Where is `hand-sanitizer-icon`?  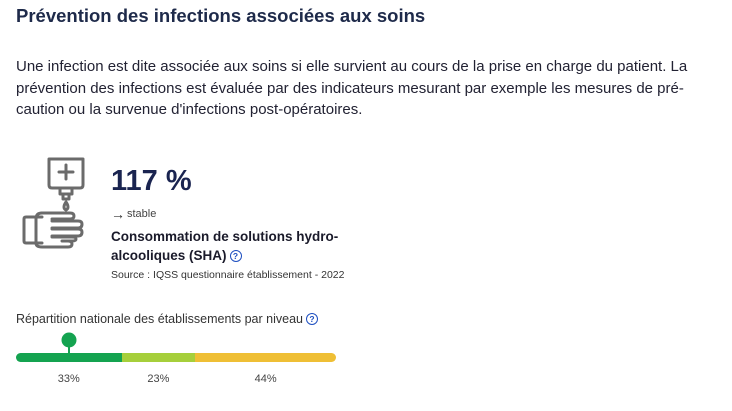
hand-sanitizer-icon is located at coordinates (53, 203).